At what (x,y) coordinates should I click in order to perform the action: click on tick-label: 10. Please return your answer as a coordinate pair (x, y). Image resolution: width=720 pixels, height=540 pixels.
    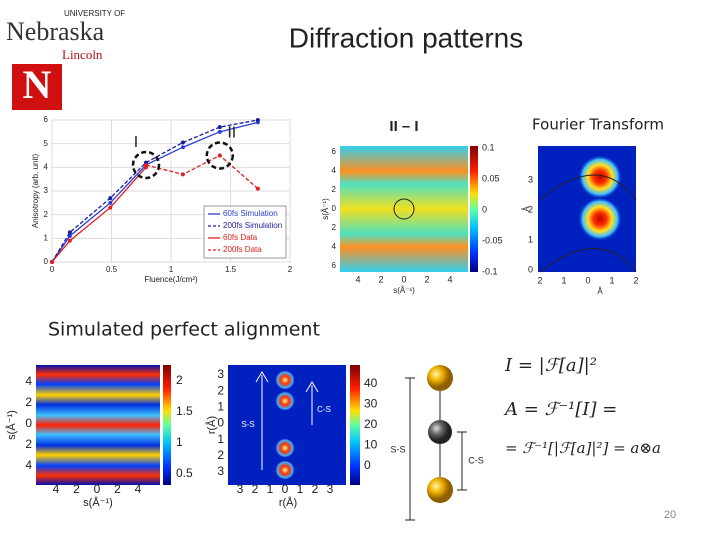
    Looking at the image, I should click on (371, 445).